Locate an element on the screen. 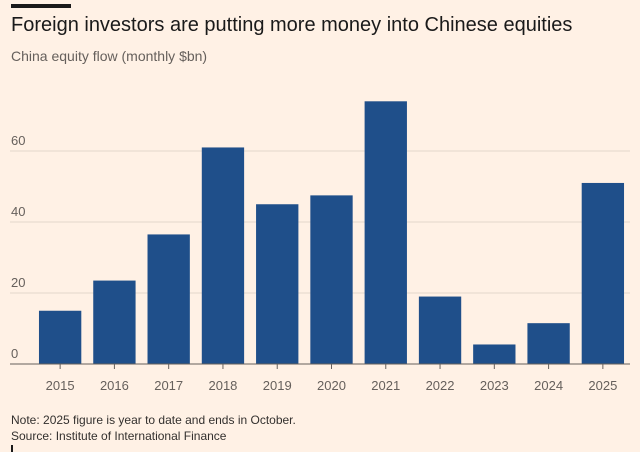 The height and width of the screenshot is (452, 640). y-tick-label-40: 40 is located at coordinates (18, 211).